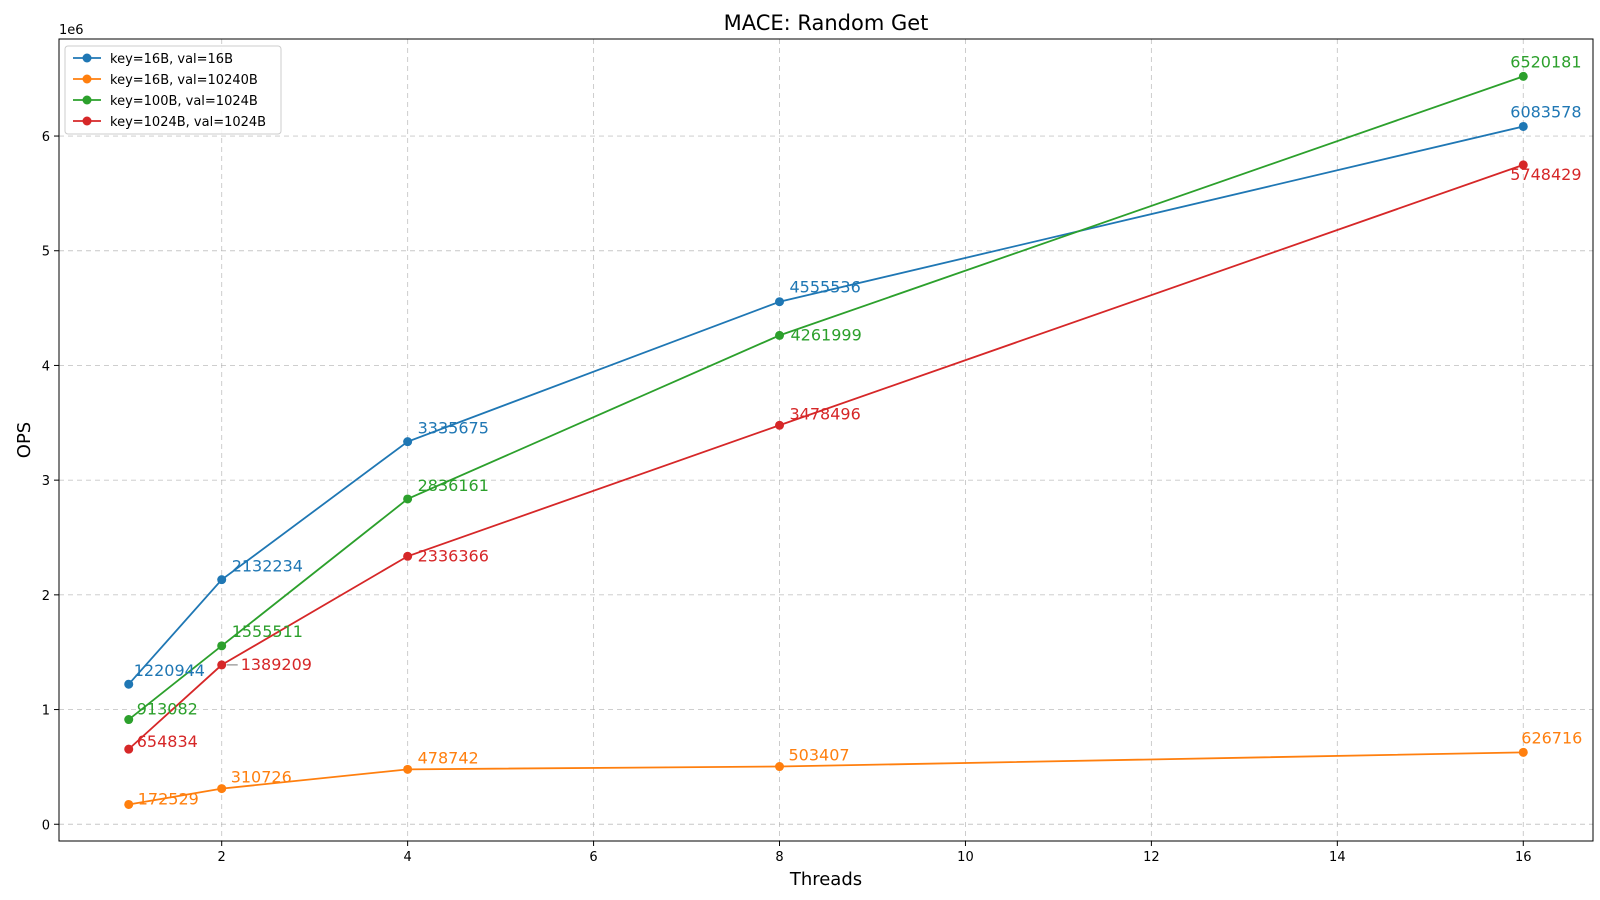  I want to click on y-tick-label: 2, so click(46, 596).